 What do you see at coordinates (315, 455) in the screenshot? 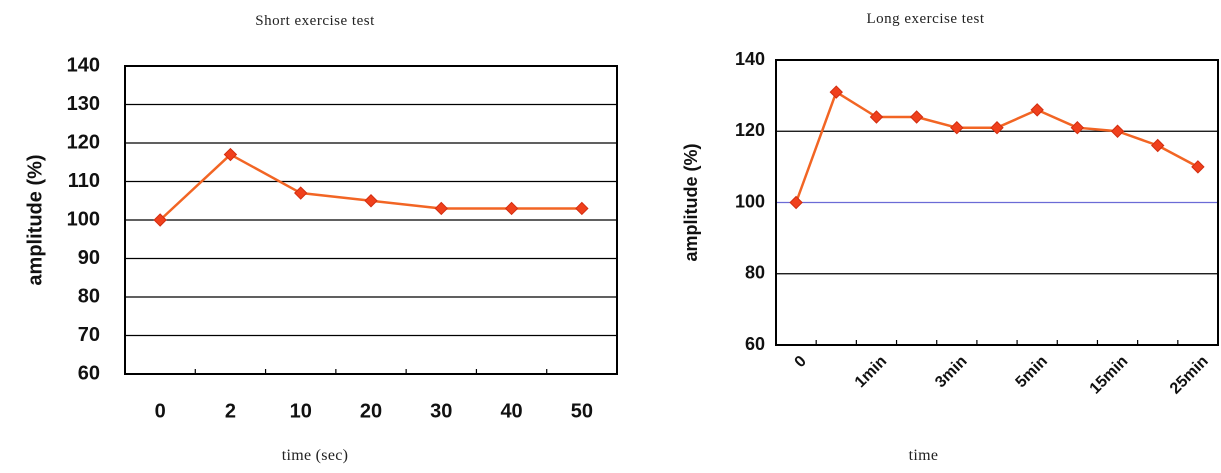
I see `x-axis-title: time (sec)` at bounding box center [315, 455].